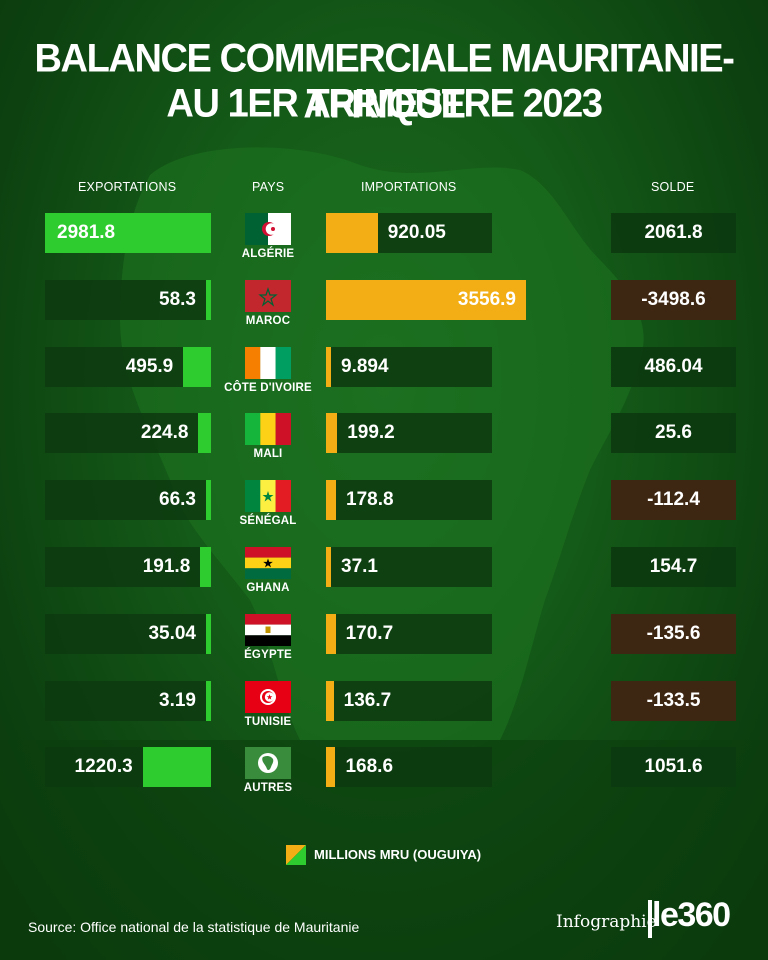  What do you see at coordinates (268, 496) in the screenshot?
I see `senegal-flag-icon` at bounding box center [268, 496].